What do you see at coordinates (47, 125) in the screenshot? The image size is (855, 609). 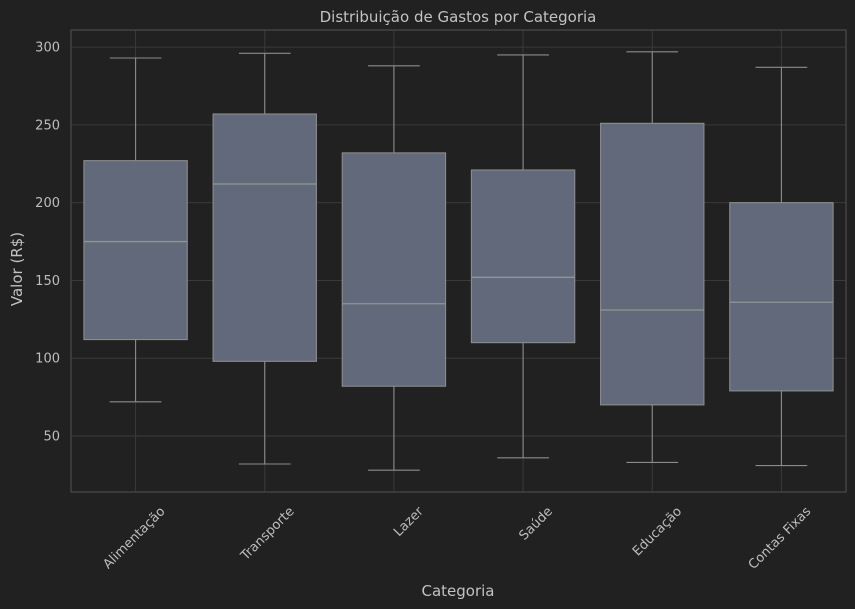 I see `y-tick-label: 250` at bounding box center [47, 125].